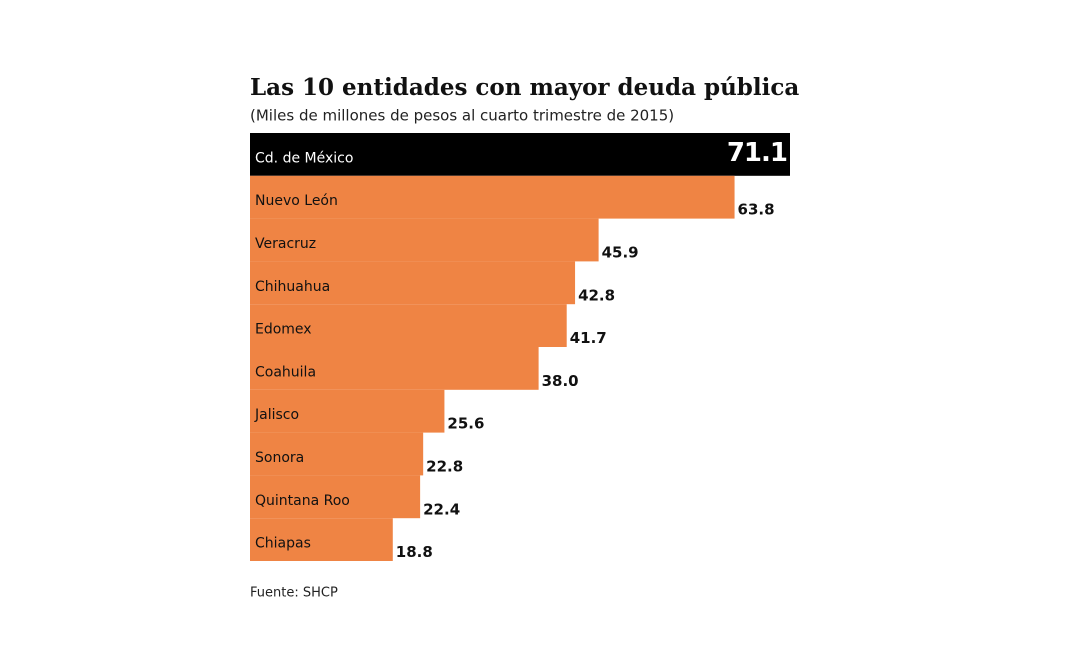 This screenshot has height=666, width=1081. Describe the element at coordinates (283, 544) in the screenshot. I see `category-label: Chiapas` at that location.